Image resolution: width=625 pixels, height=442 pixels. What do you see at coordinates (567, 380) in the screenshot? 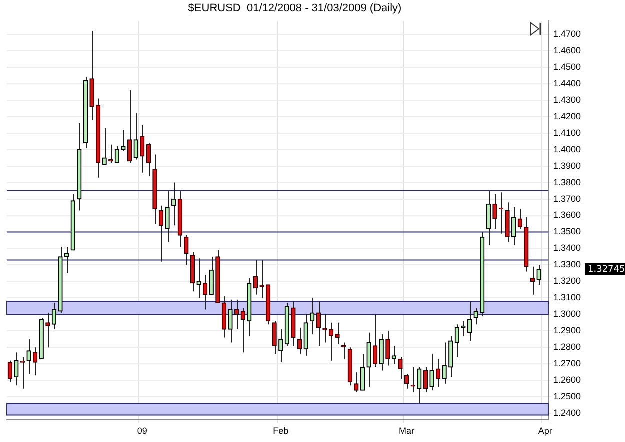
I see `y-tick-label: 1.2600` at bounding box center [567, 380].